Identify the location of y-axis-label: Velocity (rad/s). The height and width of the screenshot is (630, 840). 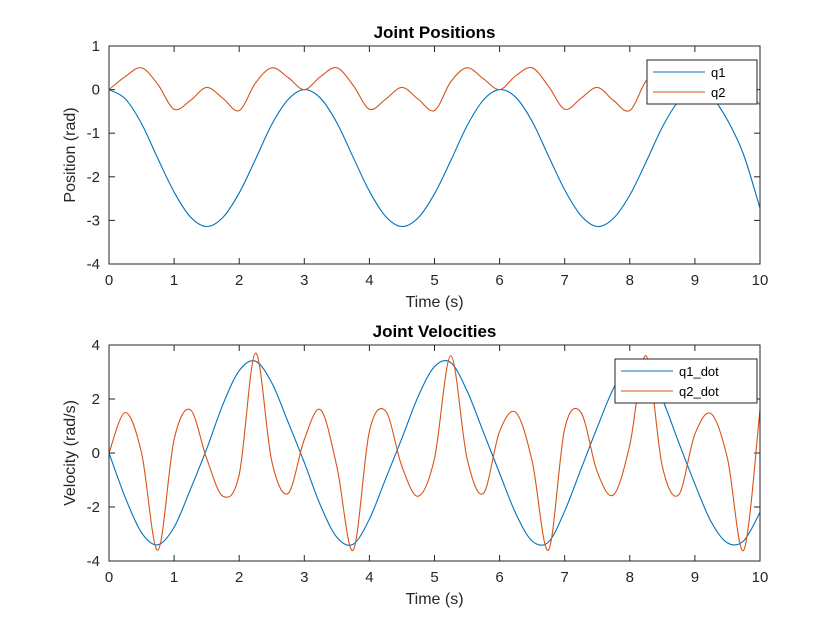
(70, 453).